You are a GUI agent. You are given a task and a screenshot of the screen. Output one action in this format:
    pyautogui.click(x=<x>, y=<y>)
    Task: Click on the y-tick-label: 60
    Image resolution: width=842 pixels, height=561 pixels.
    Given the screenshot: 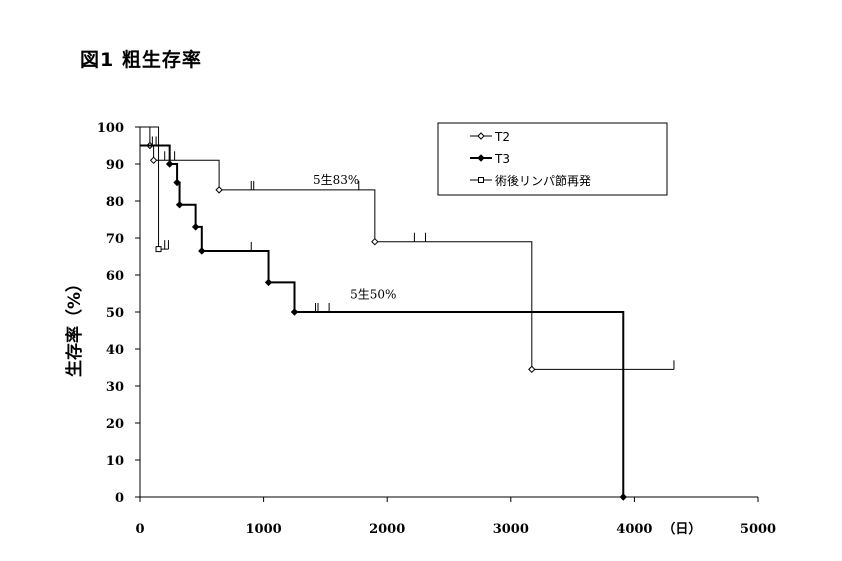 What is the action you would take?
    pyautogui.click(x=115, y=276)
    